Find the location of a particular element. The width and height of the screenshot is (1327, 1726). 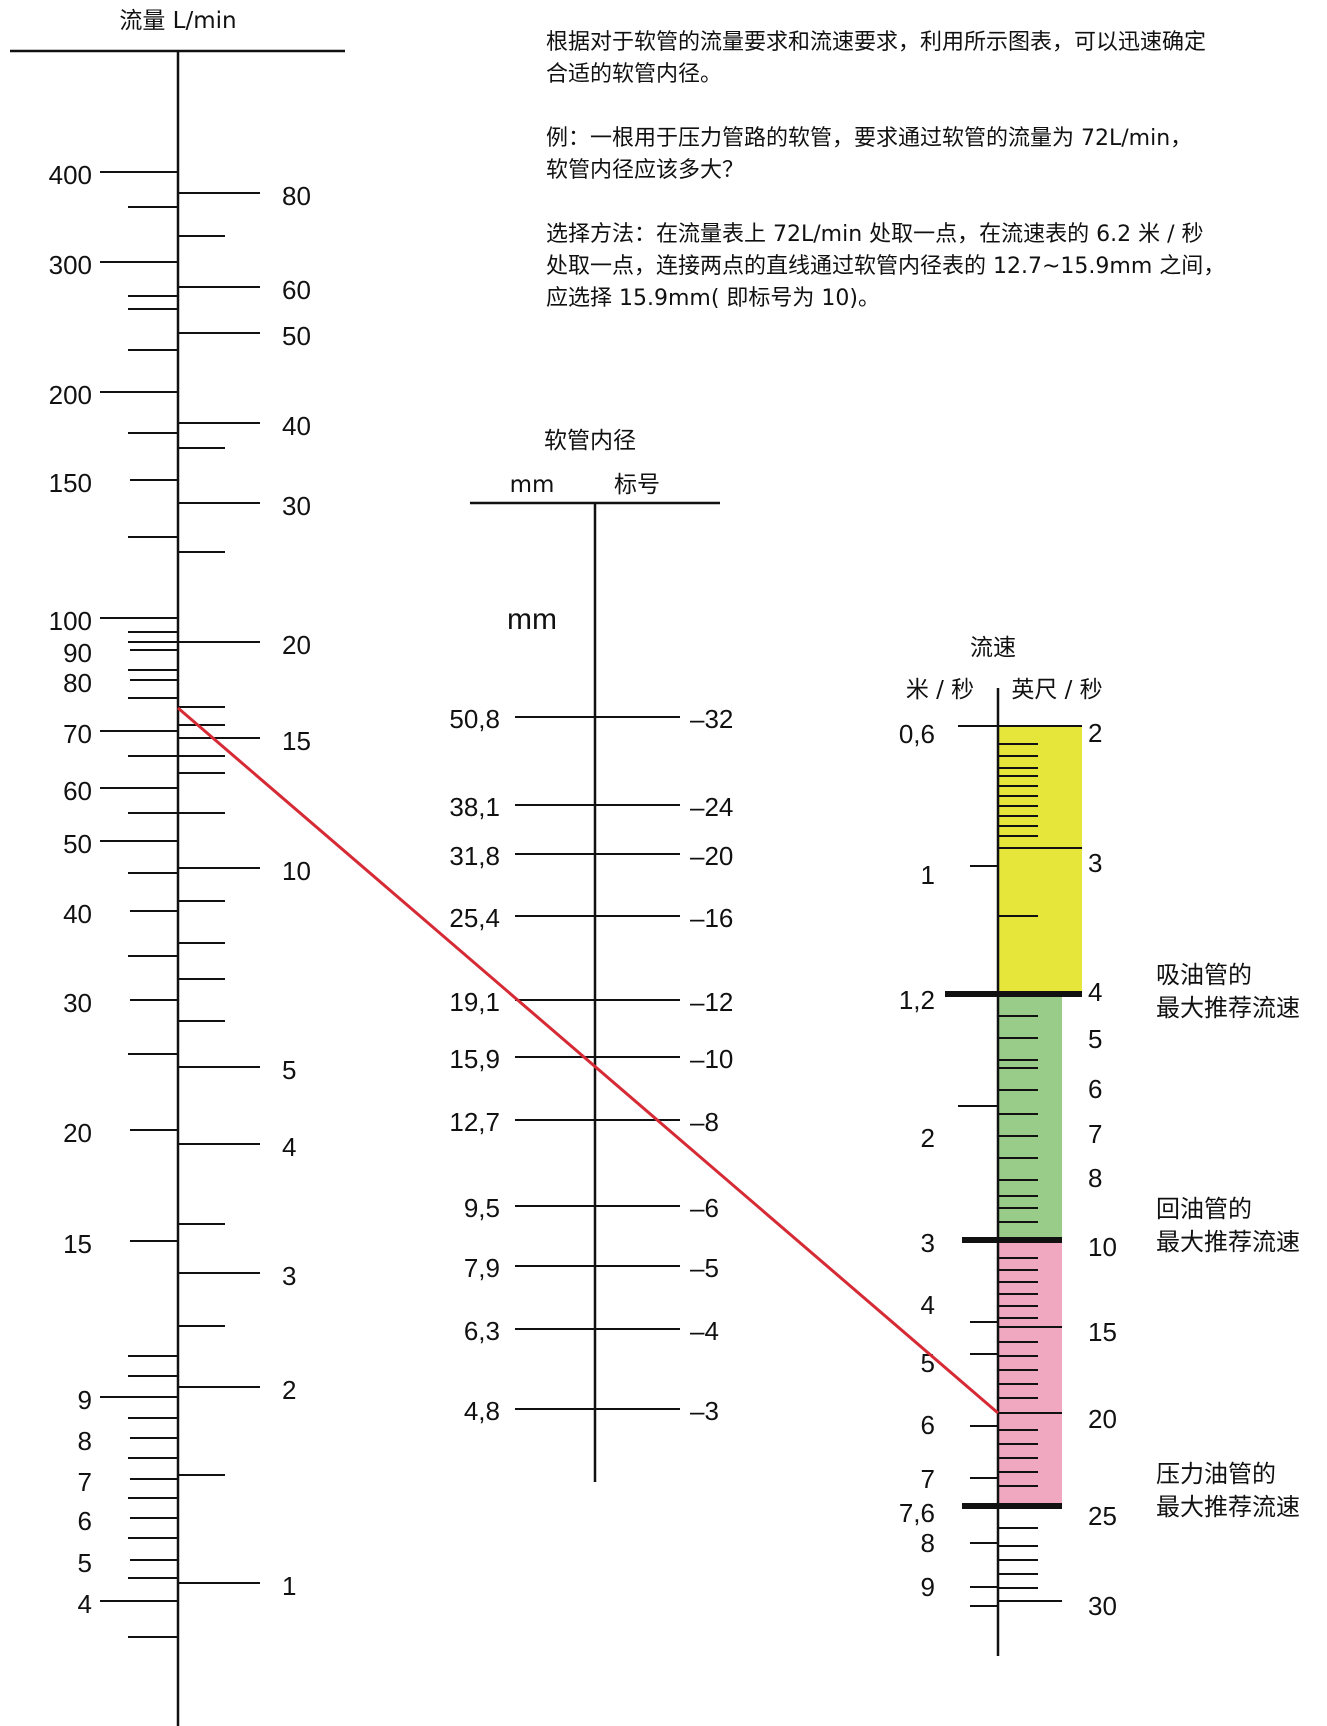

flow-label-lpm: 4 is located at coordinates (85, 1604).